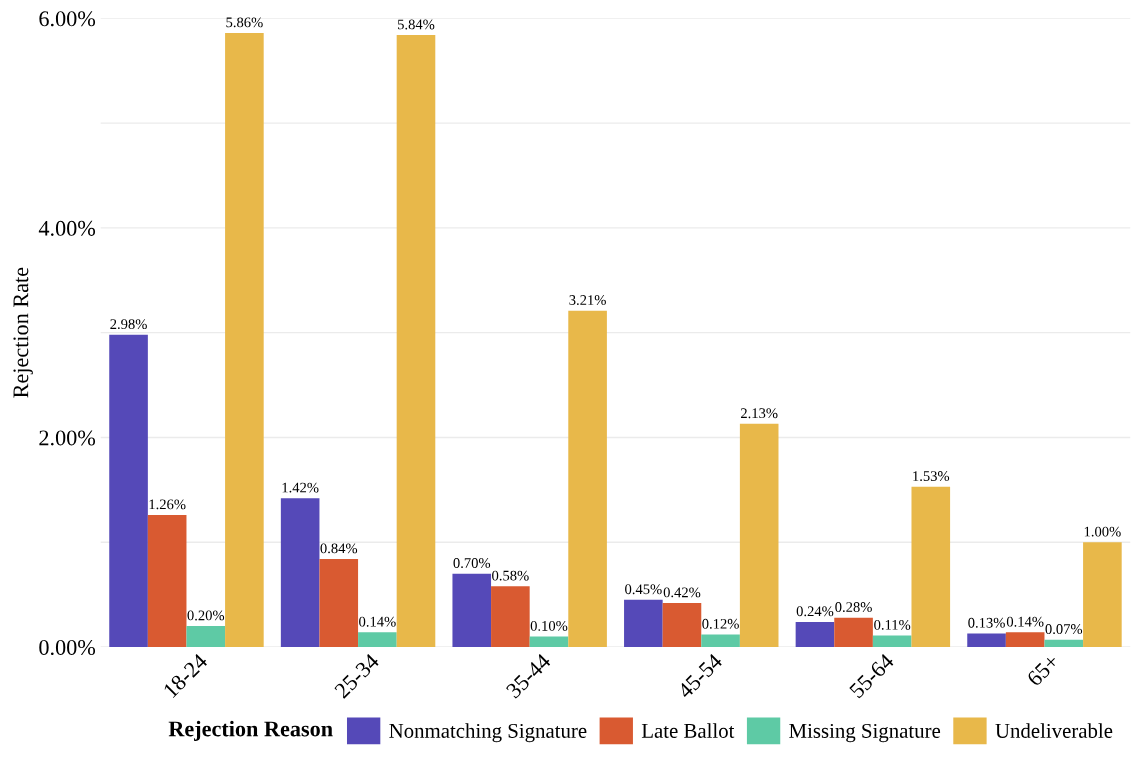 The width and height of the screenshot is (1144, 763). Describe the element at coordinates (759, 413) in the screenshot. I see `data-label: 2.13%` at that location.